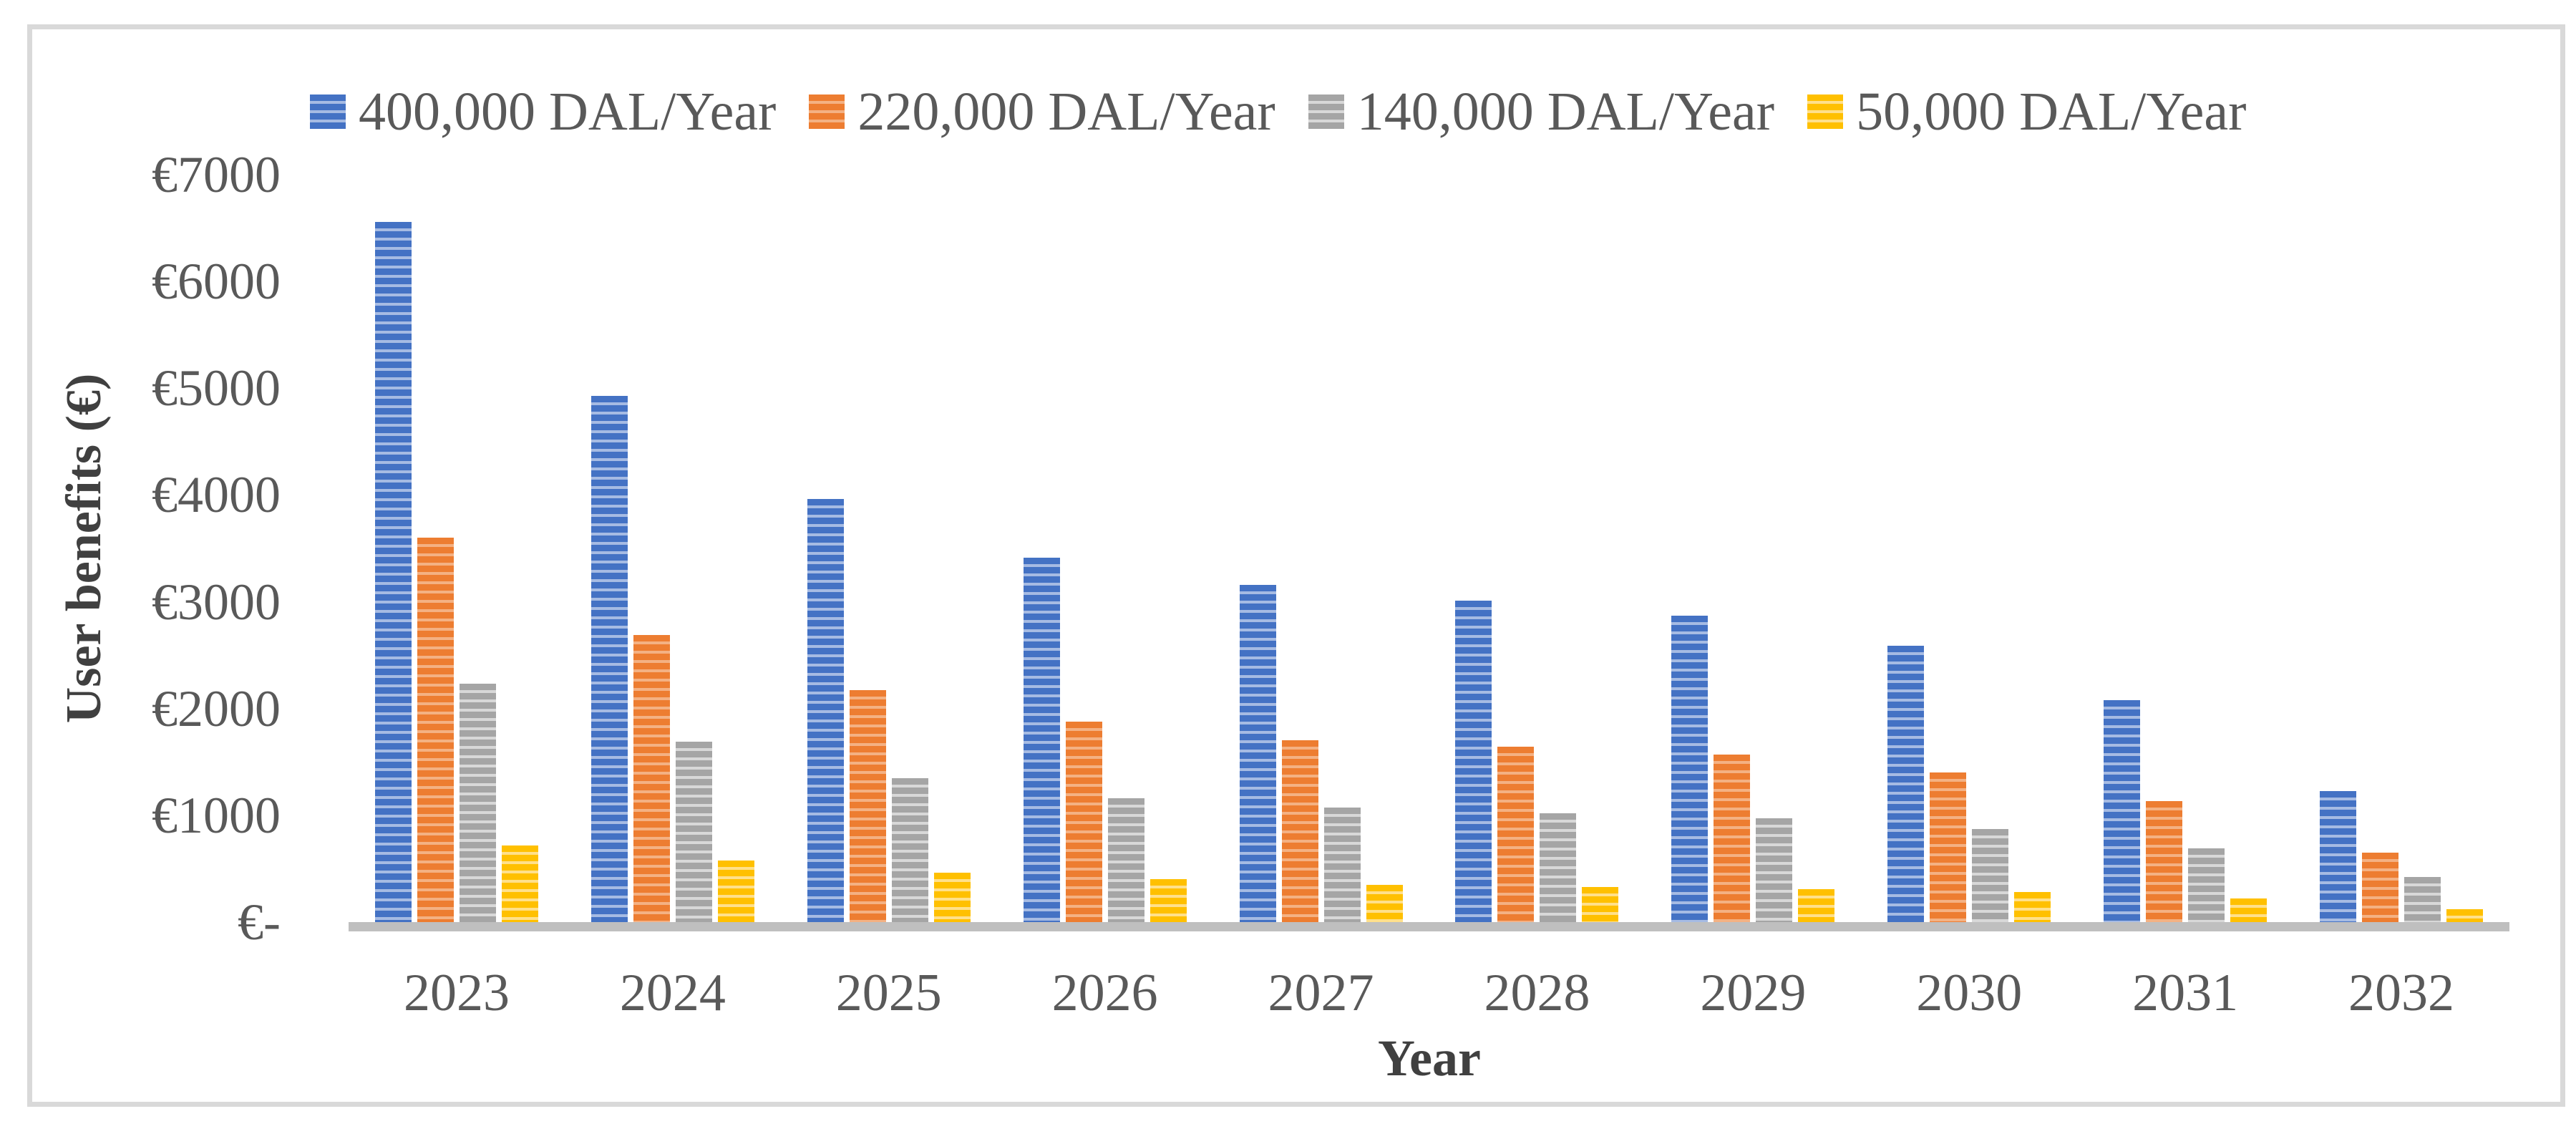 The width and height of the screenshot is (2576, 1134). I want to click on y-axis-tick-label: €4000, so click(216, 495).